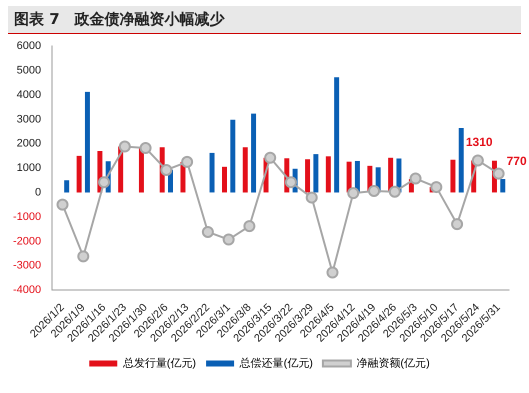 The height and width of the screenshot is (393, 529). What do you see at coordinates (29, 70) in the screenshot?
I see `y-tick-label: 5000` at bounding box center [29, 70].